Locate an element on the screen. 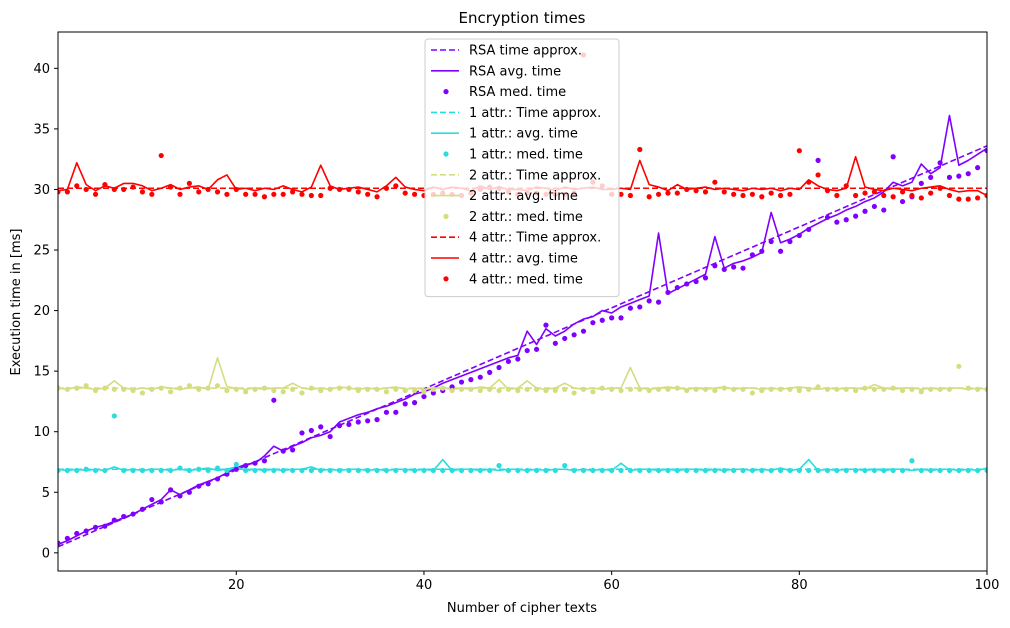 This screenshot has height=628, width=1010. y-tick-label: 5 is located at coordinates (46, 493).